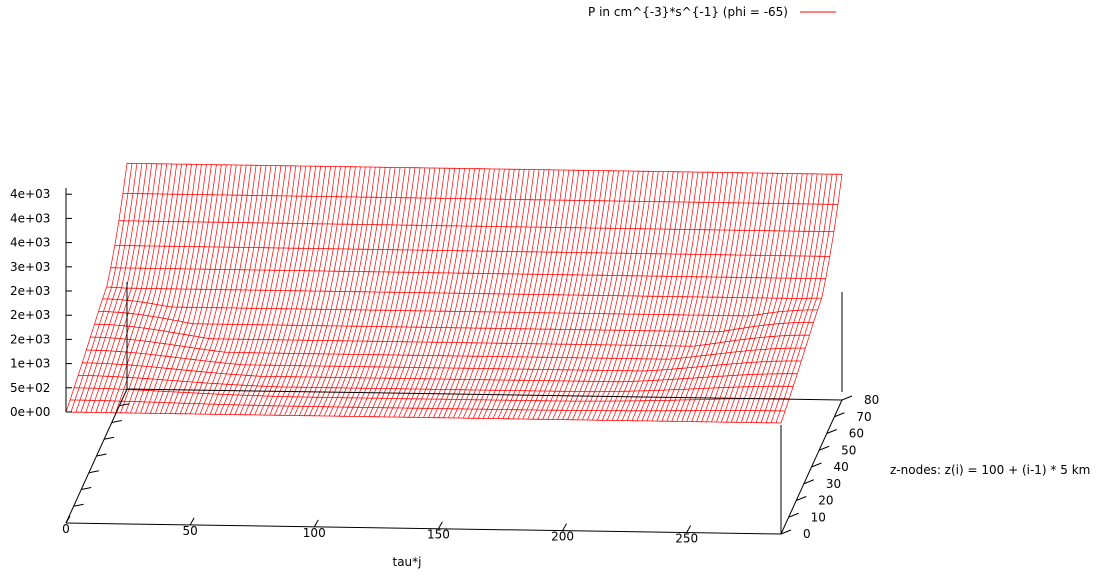  I want to click on z-tick-label: 2e+03, so click(30, 339).